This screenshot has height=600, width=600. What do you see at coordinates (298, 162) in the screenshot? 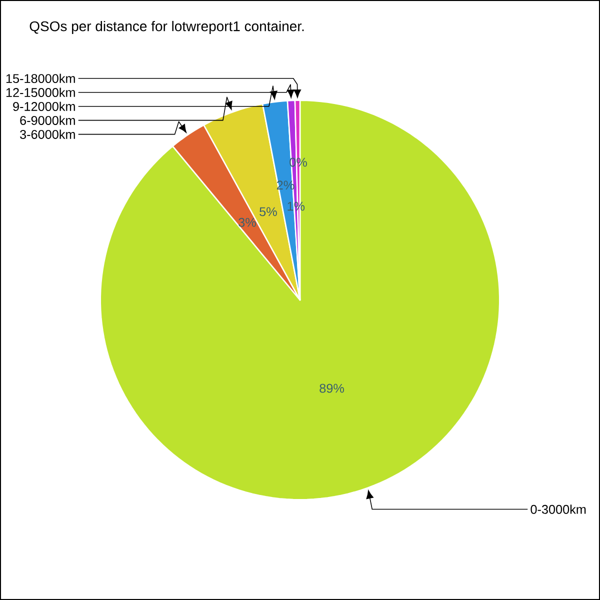
I see `data-label: 0%` at bounding box center [298, 162].